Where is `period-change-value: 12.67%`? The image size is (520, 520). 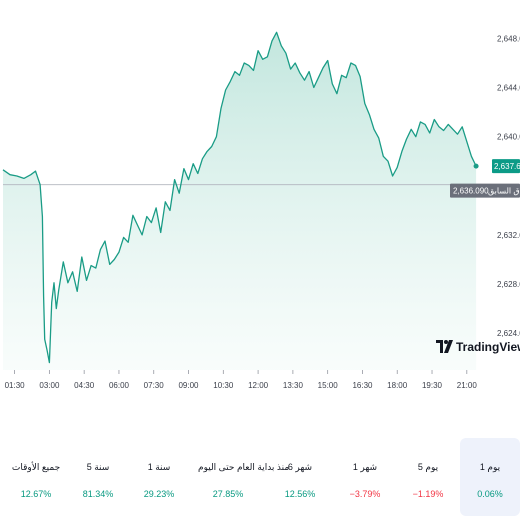
period-change-value: 12.67% is located at coordinates (36, 494).